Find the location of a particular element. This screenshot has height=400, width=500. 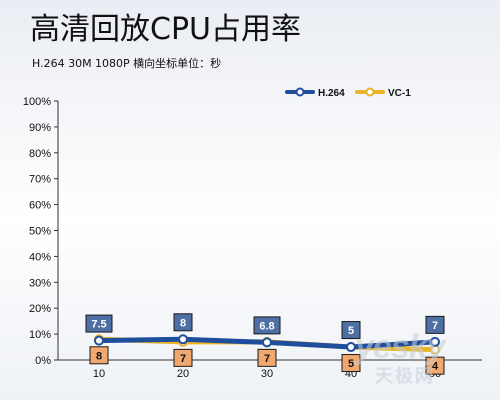

series-layer is located at coordinates (267, 344).